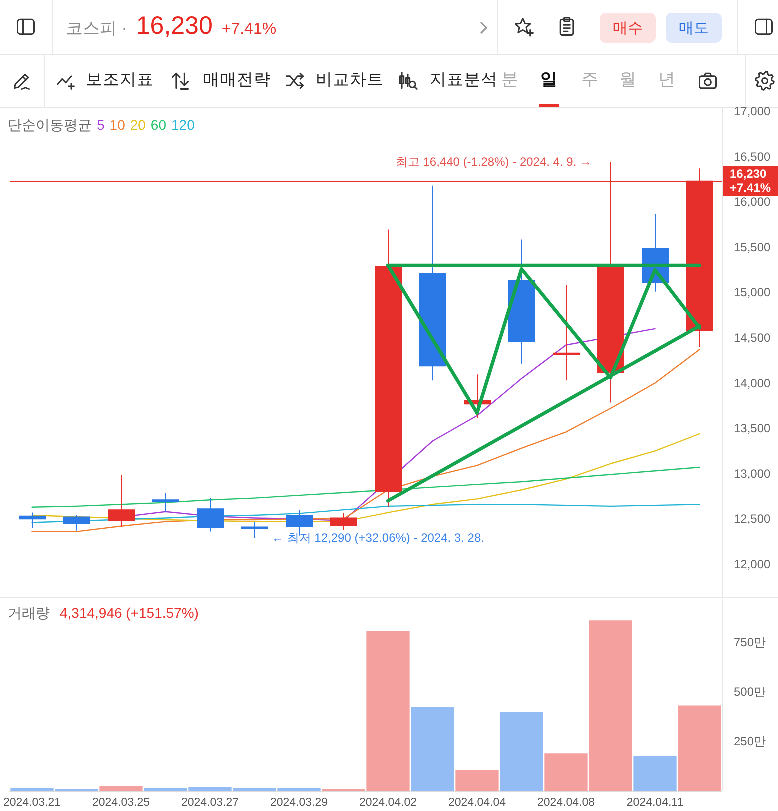 This screenshot has height=811, width=778. I want to click on text: 주, so click(590, 80).